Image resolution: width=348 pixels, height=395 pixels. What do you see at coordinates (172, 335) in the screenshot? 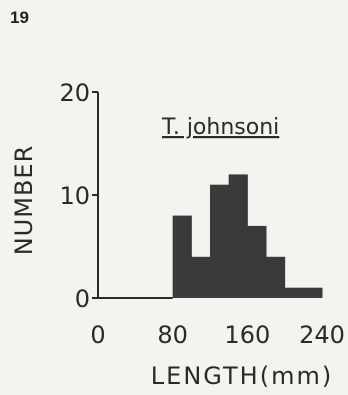
I see `x-tick-label-1: 80` at bounding box center [172, 335].